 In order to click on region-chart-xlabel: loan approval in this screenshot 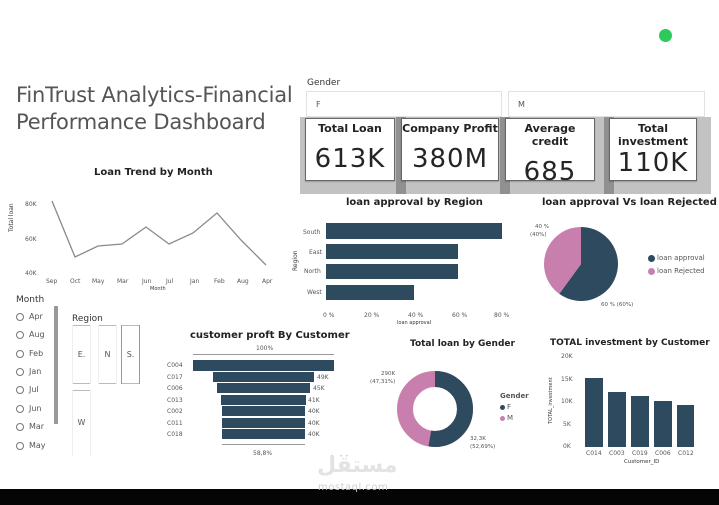, I will do `click(414, 323)`.